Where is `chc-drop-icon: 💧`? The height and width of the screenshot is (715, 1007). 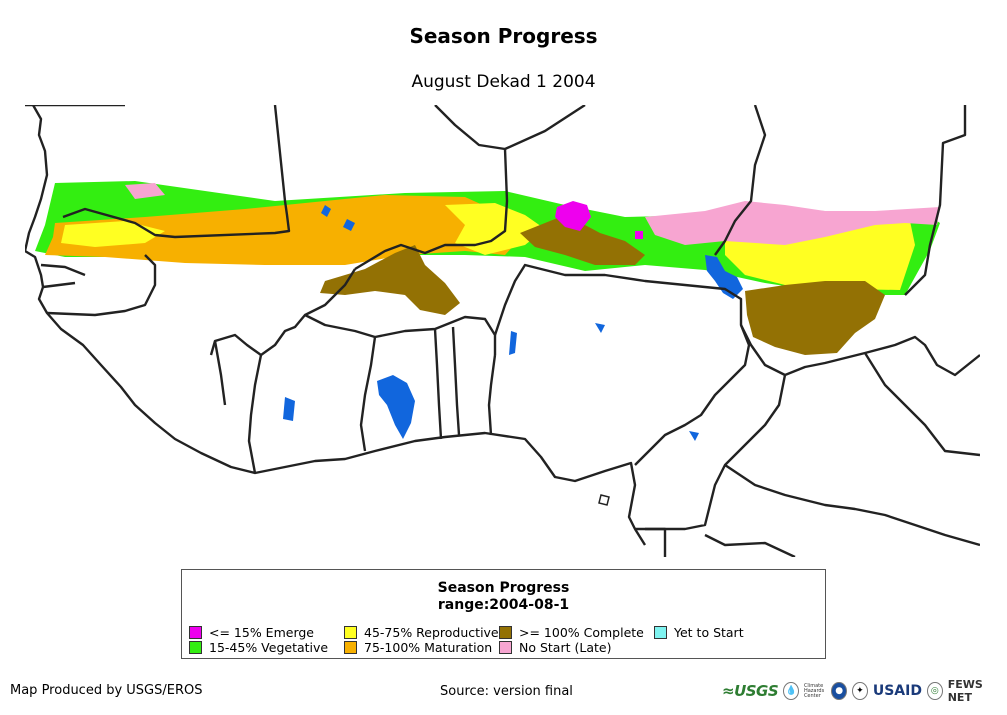 chc-drop-icon: 💧 is located at coordinates (791, 691).